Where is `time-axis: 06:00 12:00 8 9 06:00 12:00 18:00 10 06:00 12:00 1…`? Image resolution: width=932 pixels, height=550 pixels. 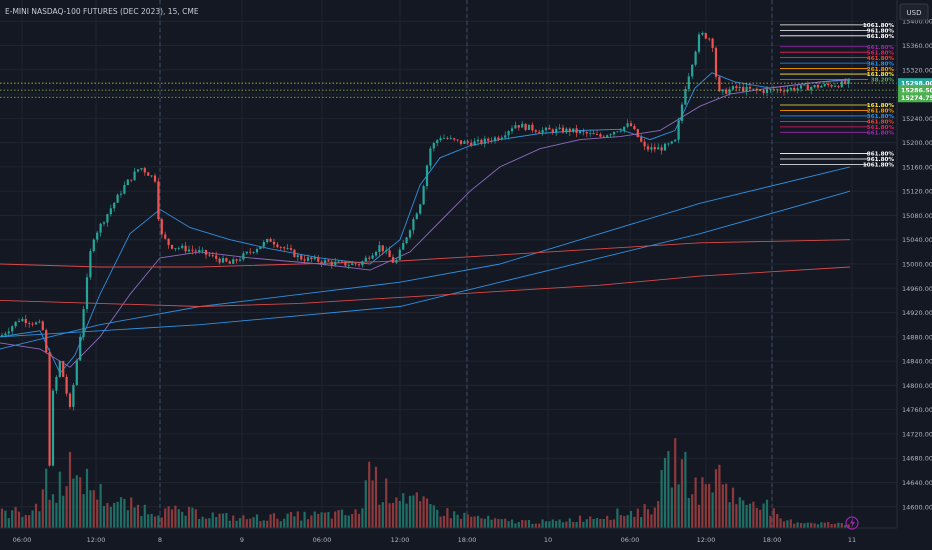
time-axis: 06:00 12:00 8 9 06:00 12:00 18:00 10 06:00 12:00 1… is located at coordinates (435, 540).